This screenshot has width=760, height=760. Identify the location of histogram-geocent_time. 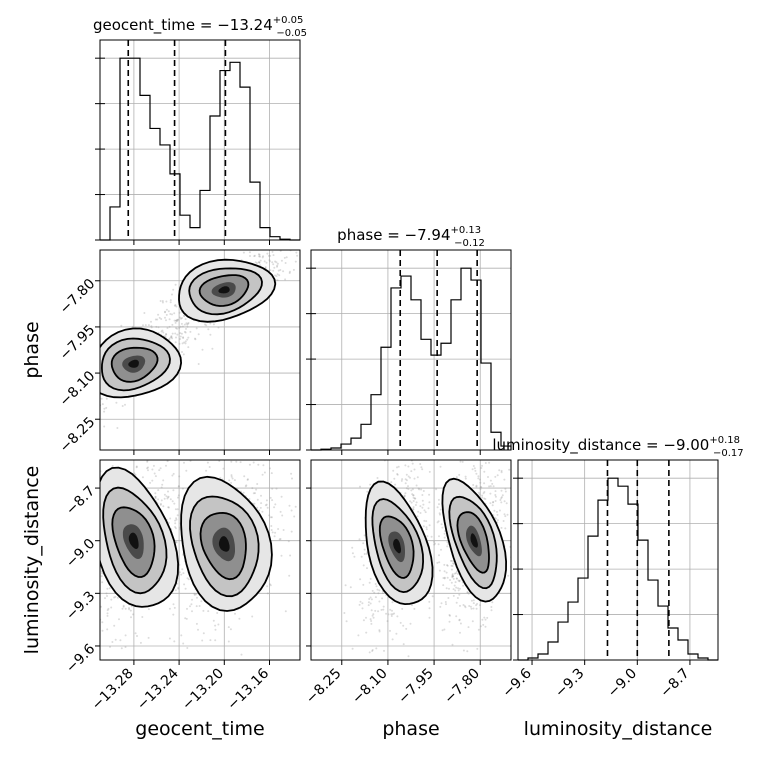
(200, 149).